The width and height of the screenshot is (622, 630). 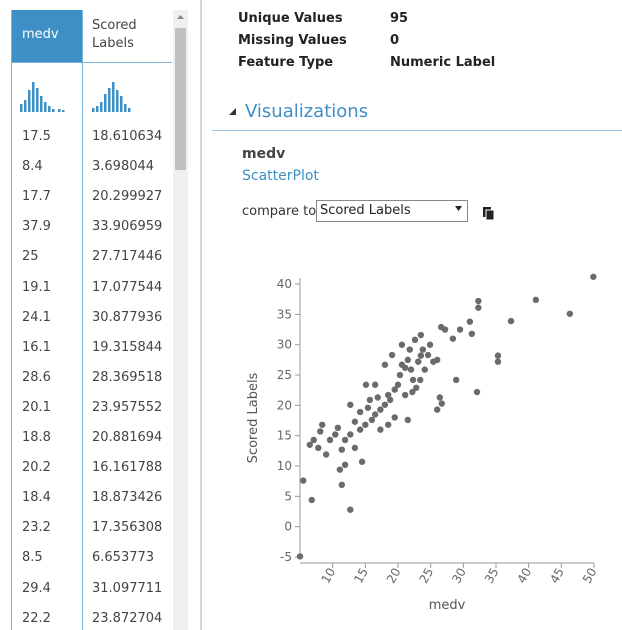 I want to click on medv-cell: 23.2, so click(x=36, y=528).